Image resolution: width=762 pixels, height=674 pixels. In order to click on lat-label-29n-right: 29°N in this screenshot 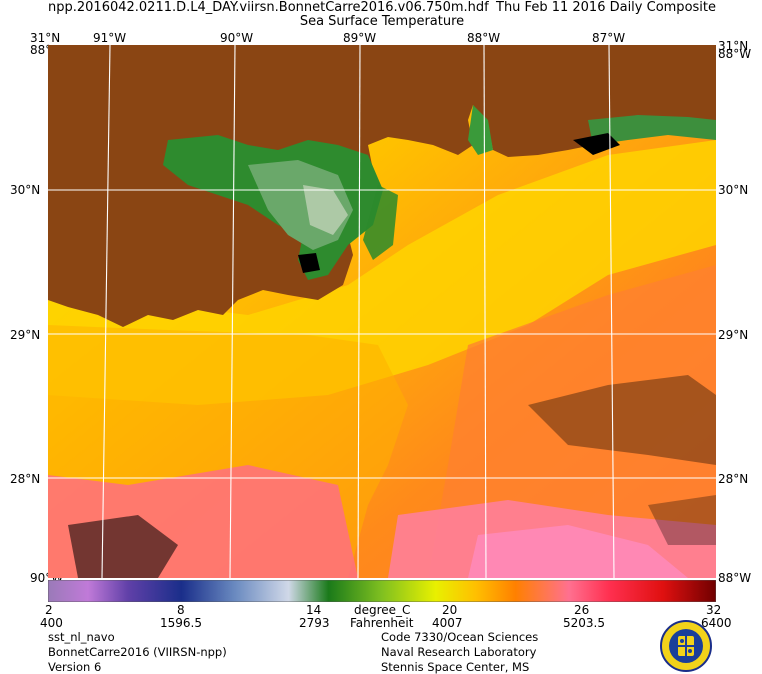, I will do `click(733, 335)`.